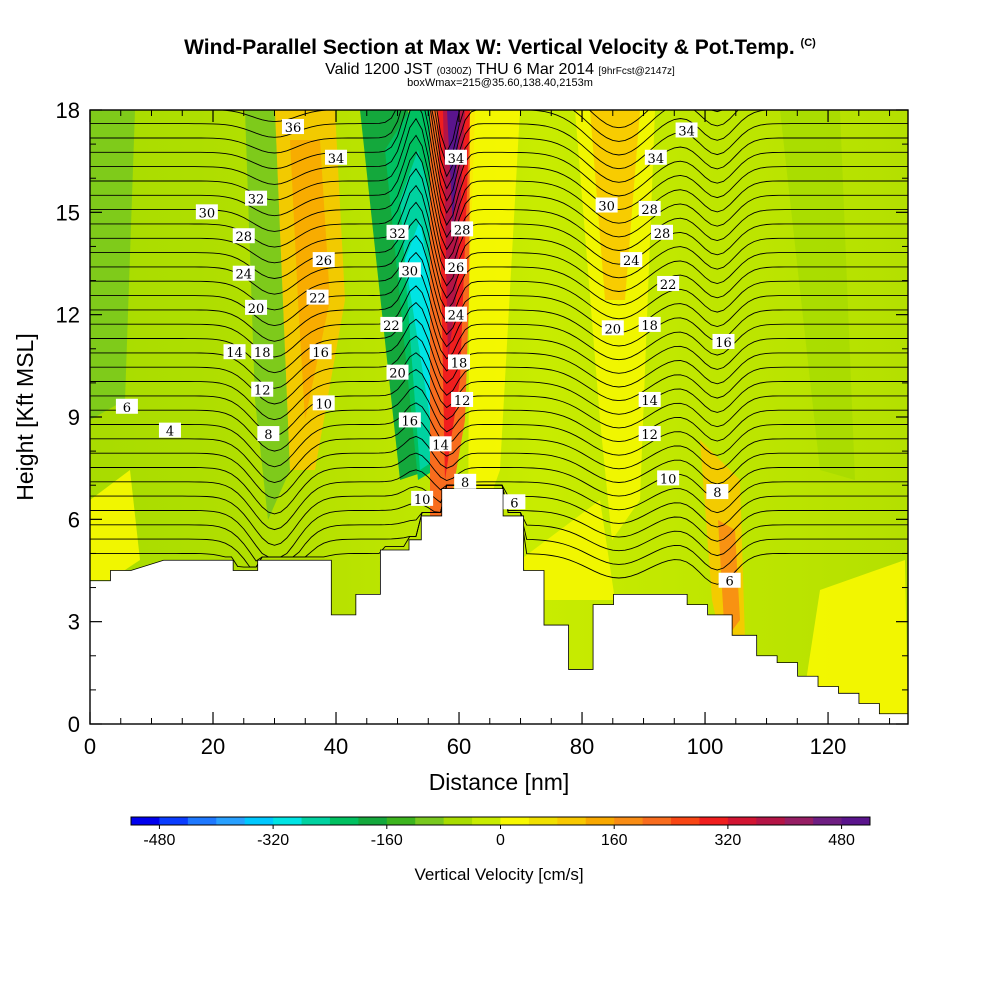  What do you see at coordinates (649, 326) in the screenshot?
I see `theta-label-text: 18` at bounding box center [649, 326].